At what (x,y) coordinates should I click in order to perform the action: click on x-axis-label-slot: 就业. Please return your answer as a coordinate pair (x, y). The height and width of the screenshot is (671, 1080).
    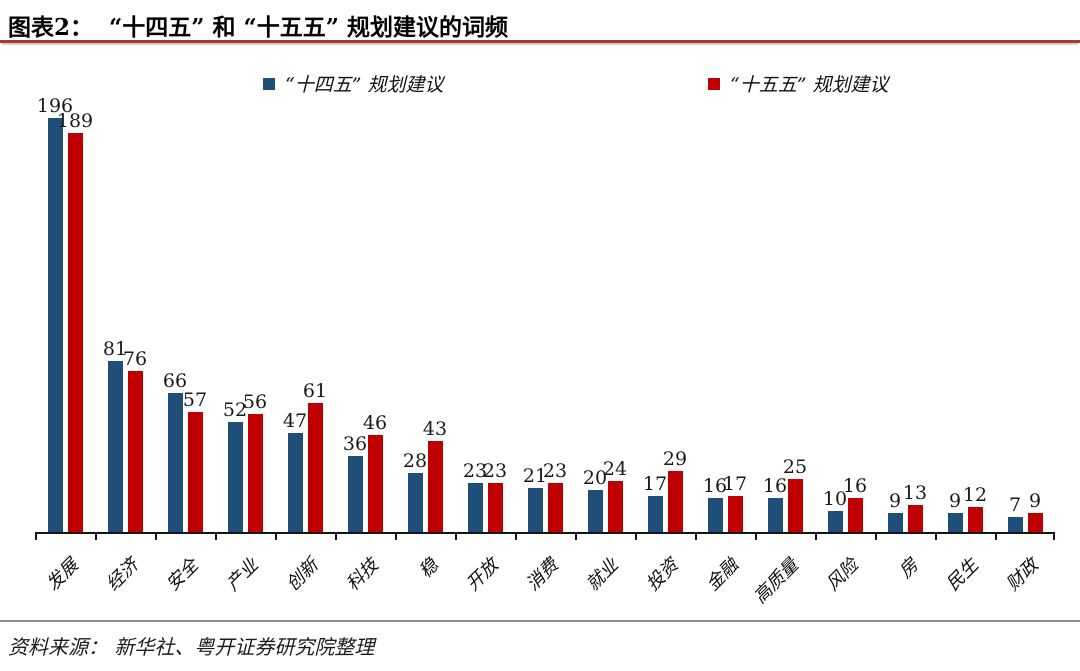
    Looking at the image, I should click on (605, 581).